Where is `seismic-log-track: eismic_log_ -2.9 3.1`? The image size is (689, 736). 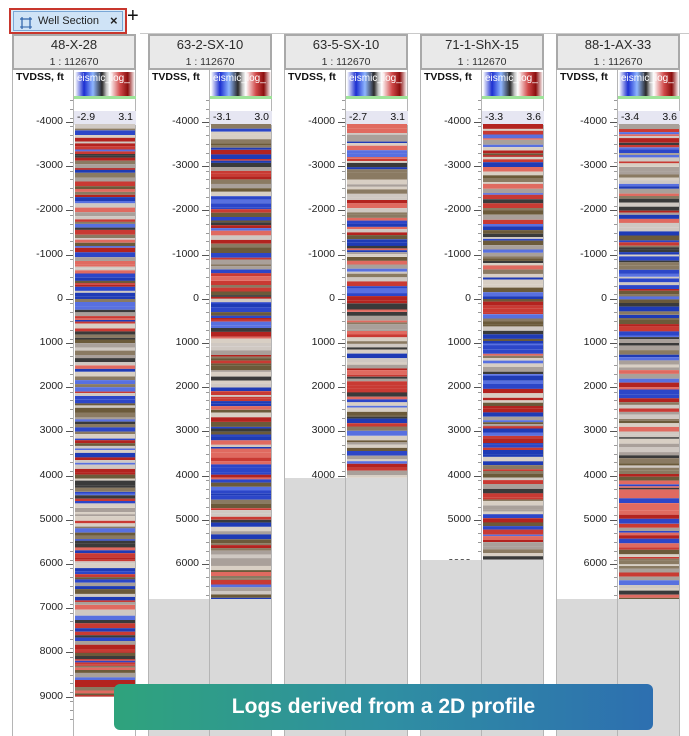
seismic-log-track: eismic_log_ -2.9 3.1 is located at coordinates (105, 403).